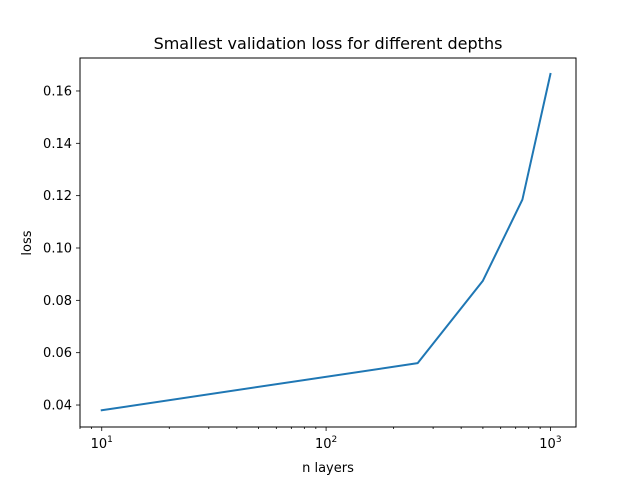 Image resolution: width=640 pixels, height=480 pixels. Describe the element at coordinates (57, 301) in the screenshot. I see `y-tick-label: 0.08` at that location.